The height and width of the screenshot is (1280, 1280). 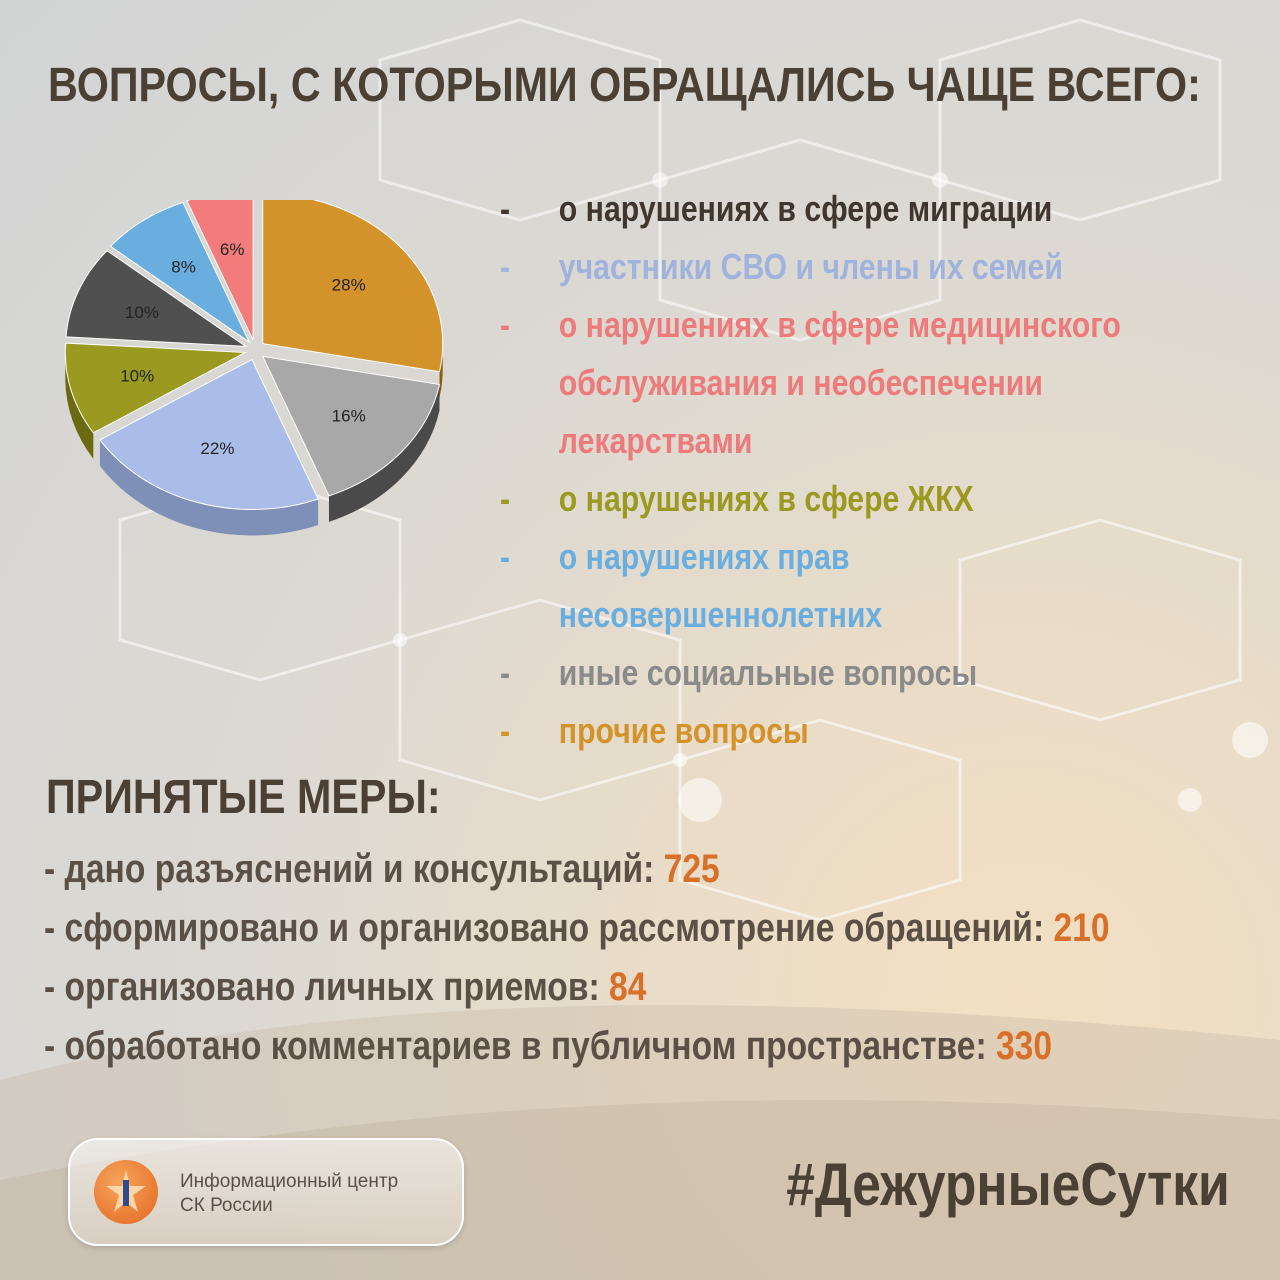 What do you see at coordinates (243, 797) in the screenshot?
I see `measures-title: ПРИНЯТЫЕ МЕРЫ:` at bounding box center [243, 797].